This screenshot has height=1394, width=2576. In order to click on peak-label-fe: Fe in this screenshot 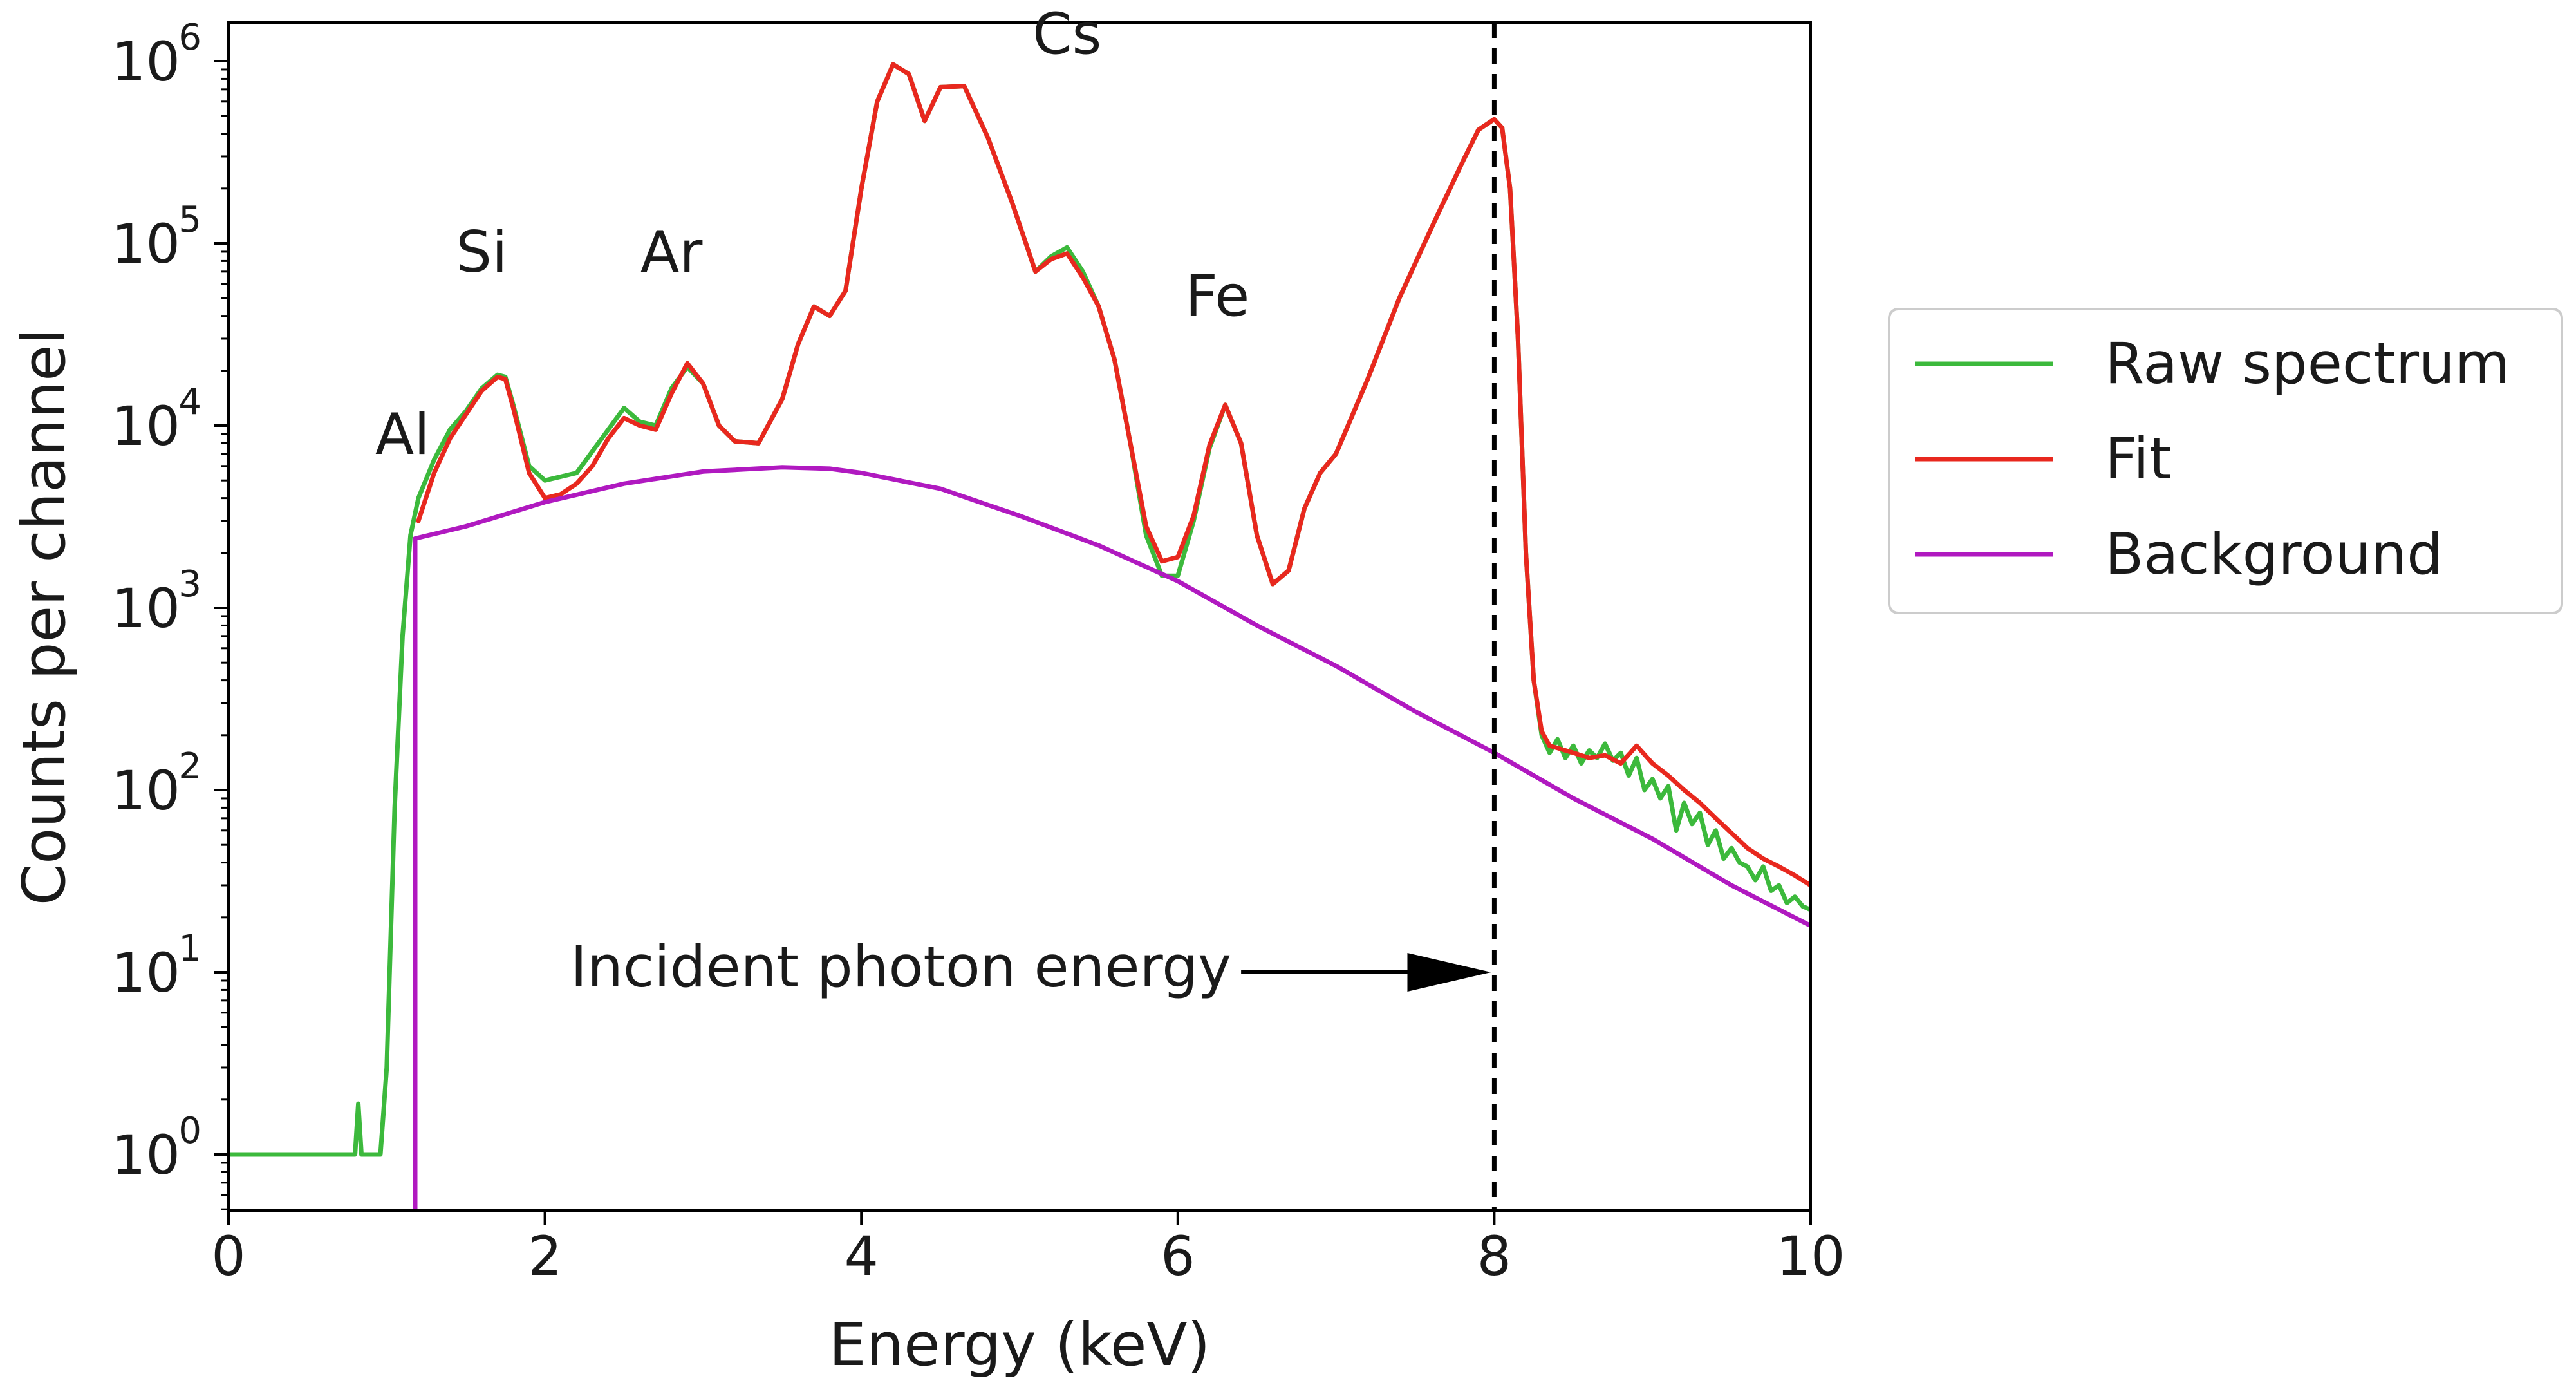, I will do `click(1217, 296)`.